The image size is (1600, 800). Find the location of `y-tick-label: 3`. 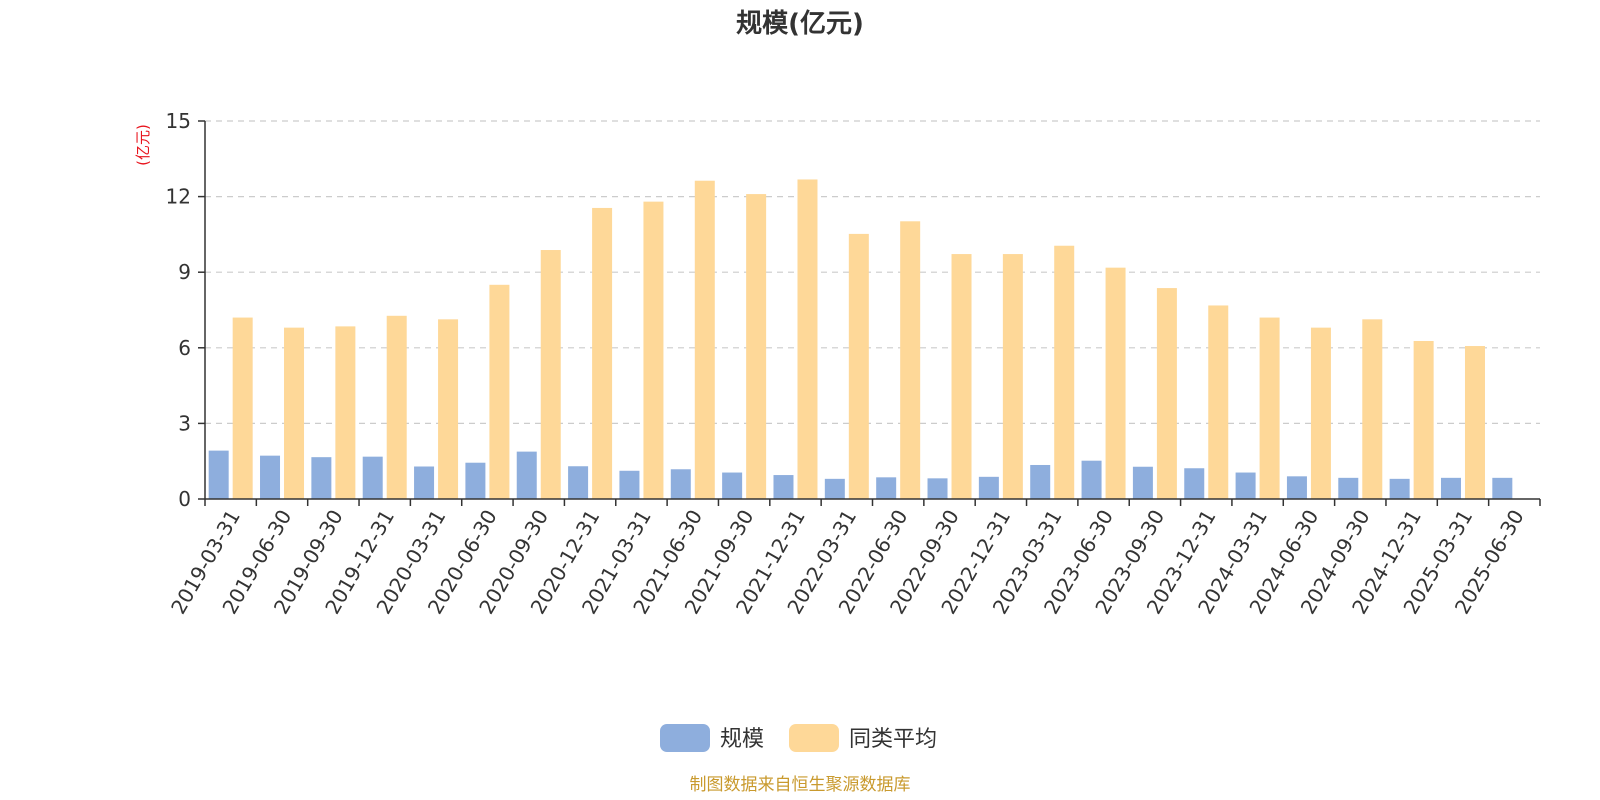

y-tick-label: 3 is located at coordinates (184, 423).